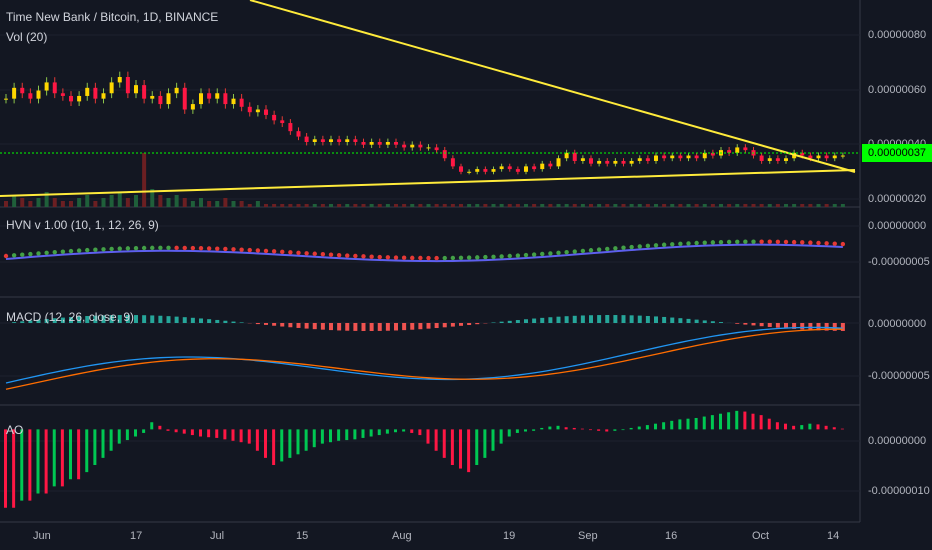  Describe the element at coordinates (302, 536) in the screenshot. I see `date-tick: 15` at that location.